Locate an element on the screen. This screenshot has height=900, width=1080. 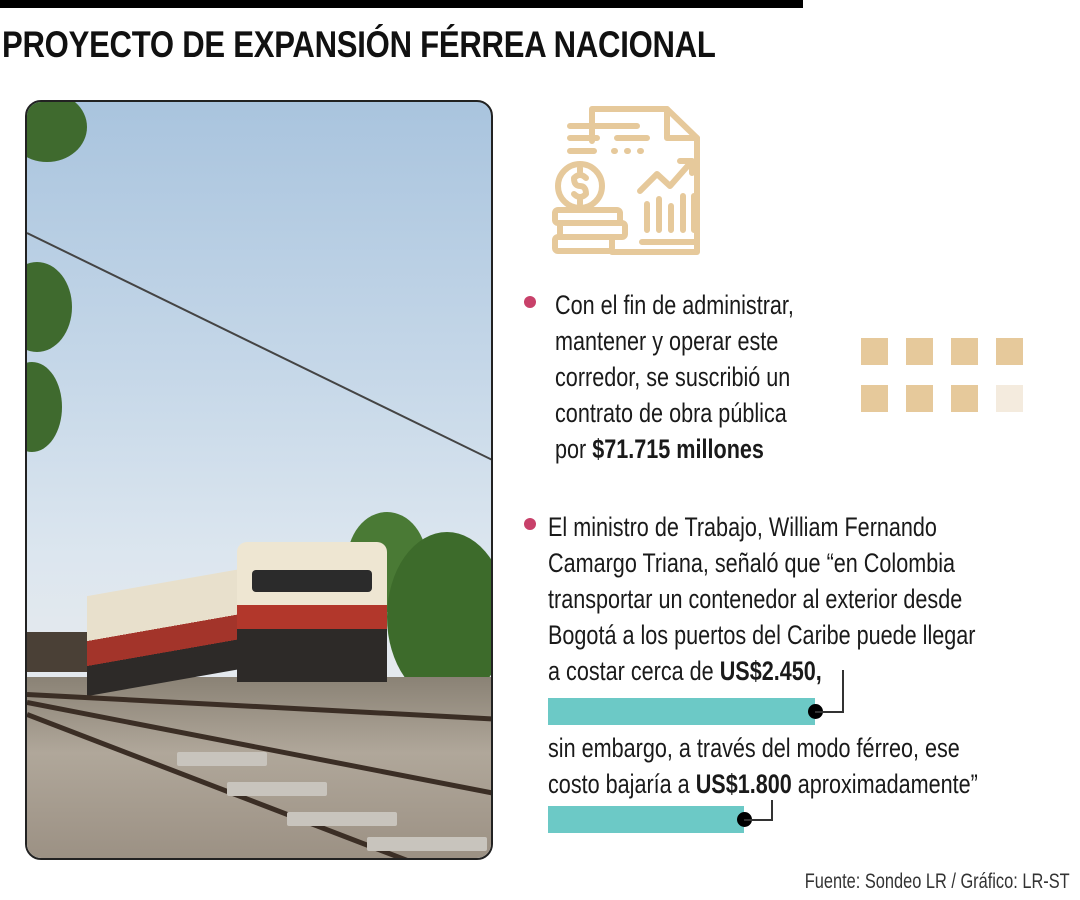
text: por is located at coordinates (574, 449).